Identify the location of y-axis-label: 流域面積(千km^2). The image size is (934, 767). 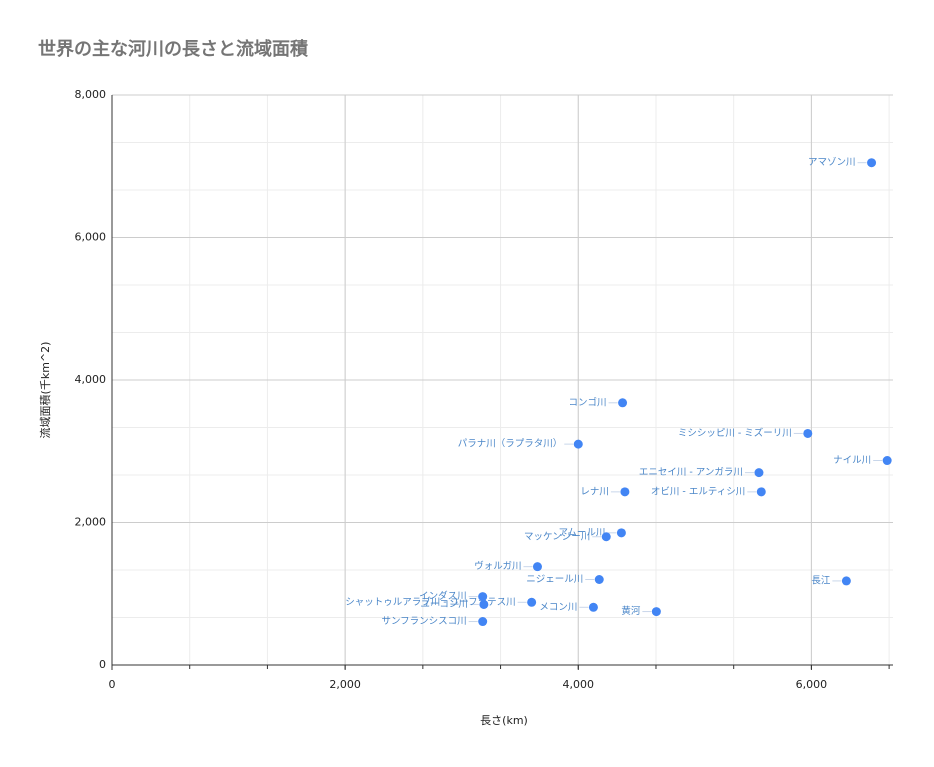
(45, 390).